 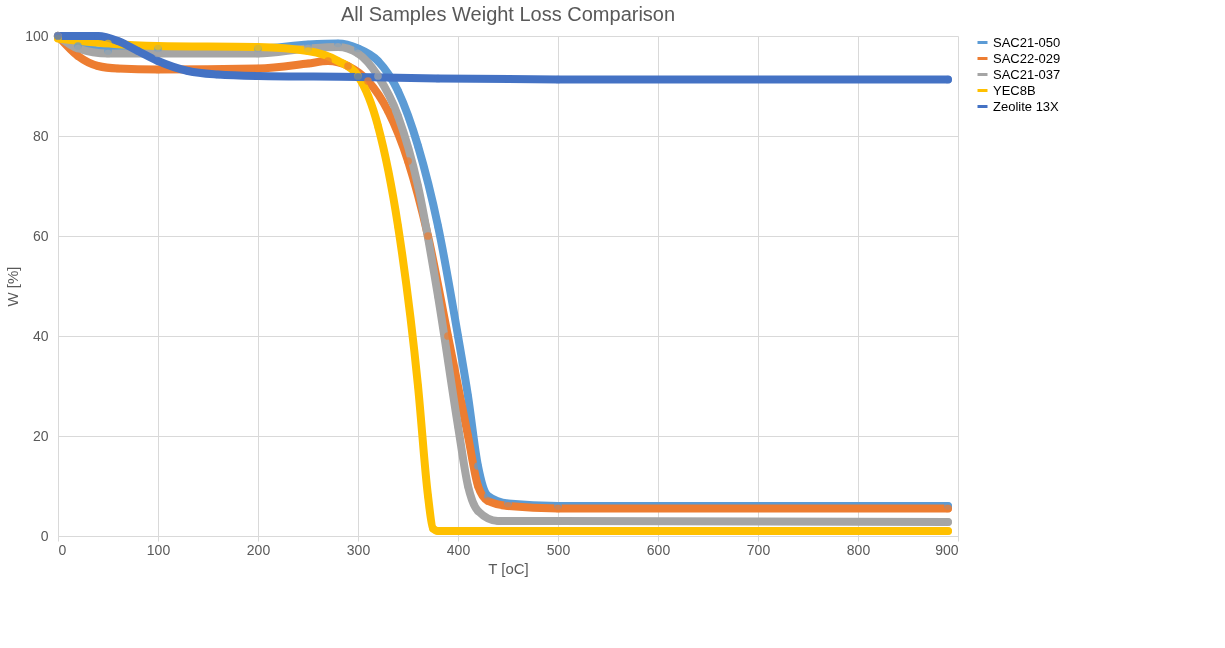 What do you see at coordinates (858, 549) in the screenshot?
I see `x-tick-label: 800` at bounding box center [858, 549].